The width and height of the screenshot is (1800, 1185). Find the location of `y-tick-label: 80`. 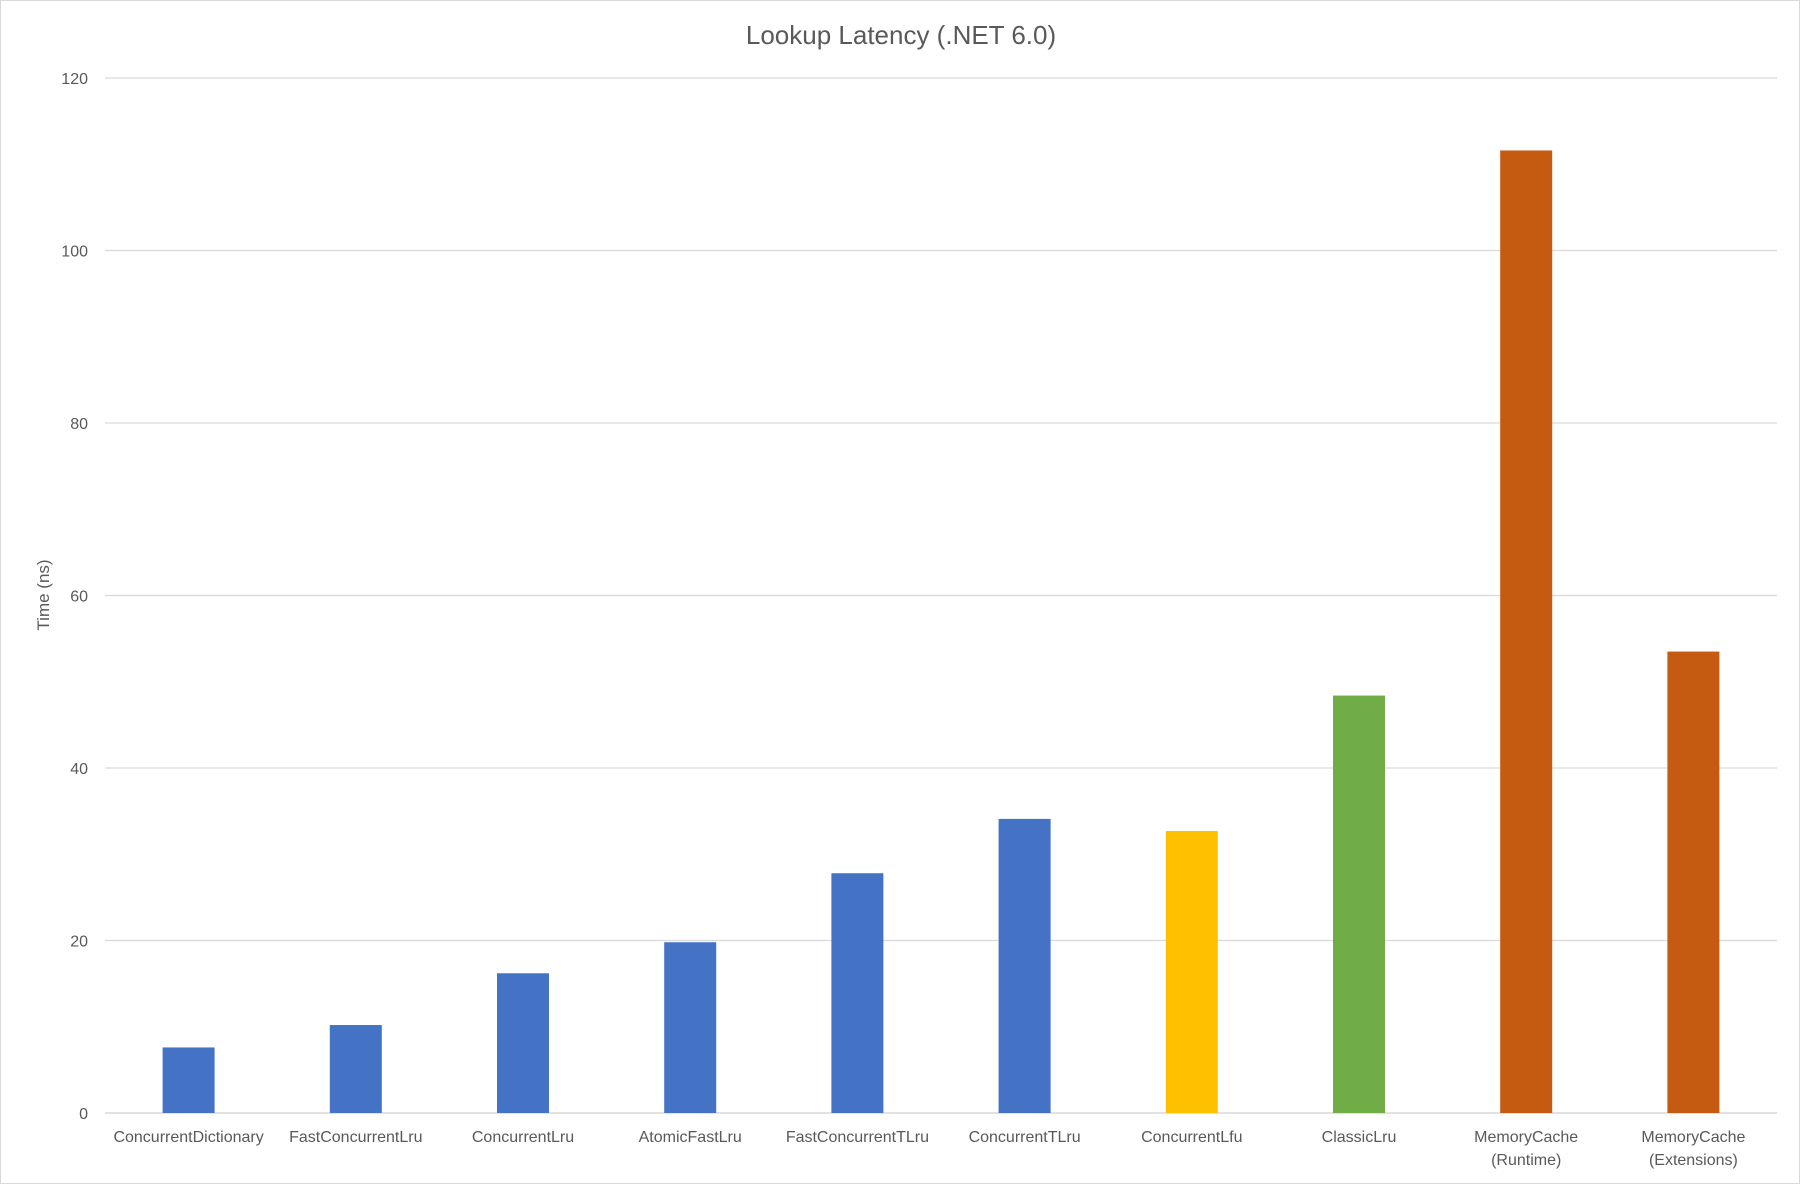

y-tick-label: 80 is located at coordinates (79, 424).